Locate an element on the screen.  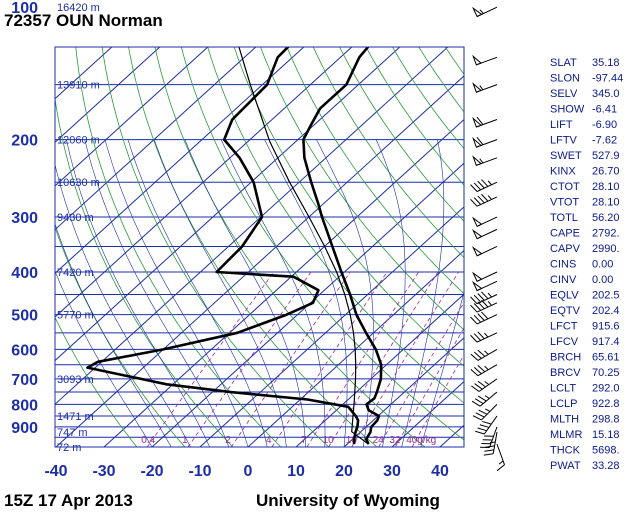
index-label: LFCT is located at coordinates (564, 327).